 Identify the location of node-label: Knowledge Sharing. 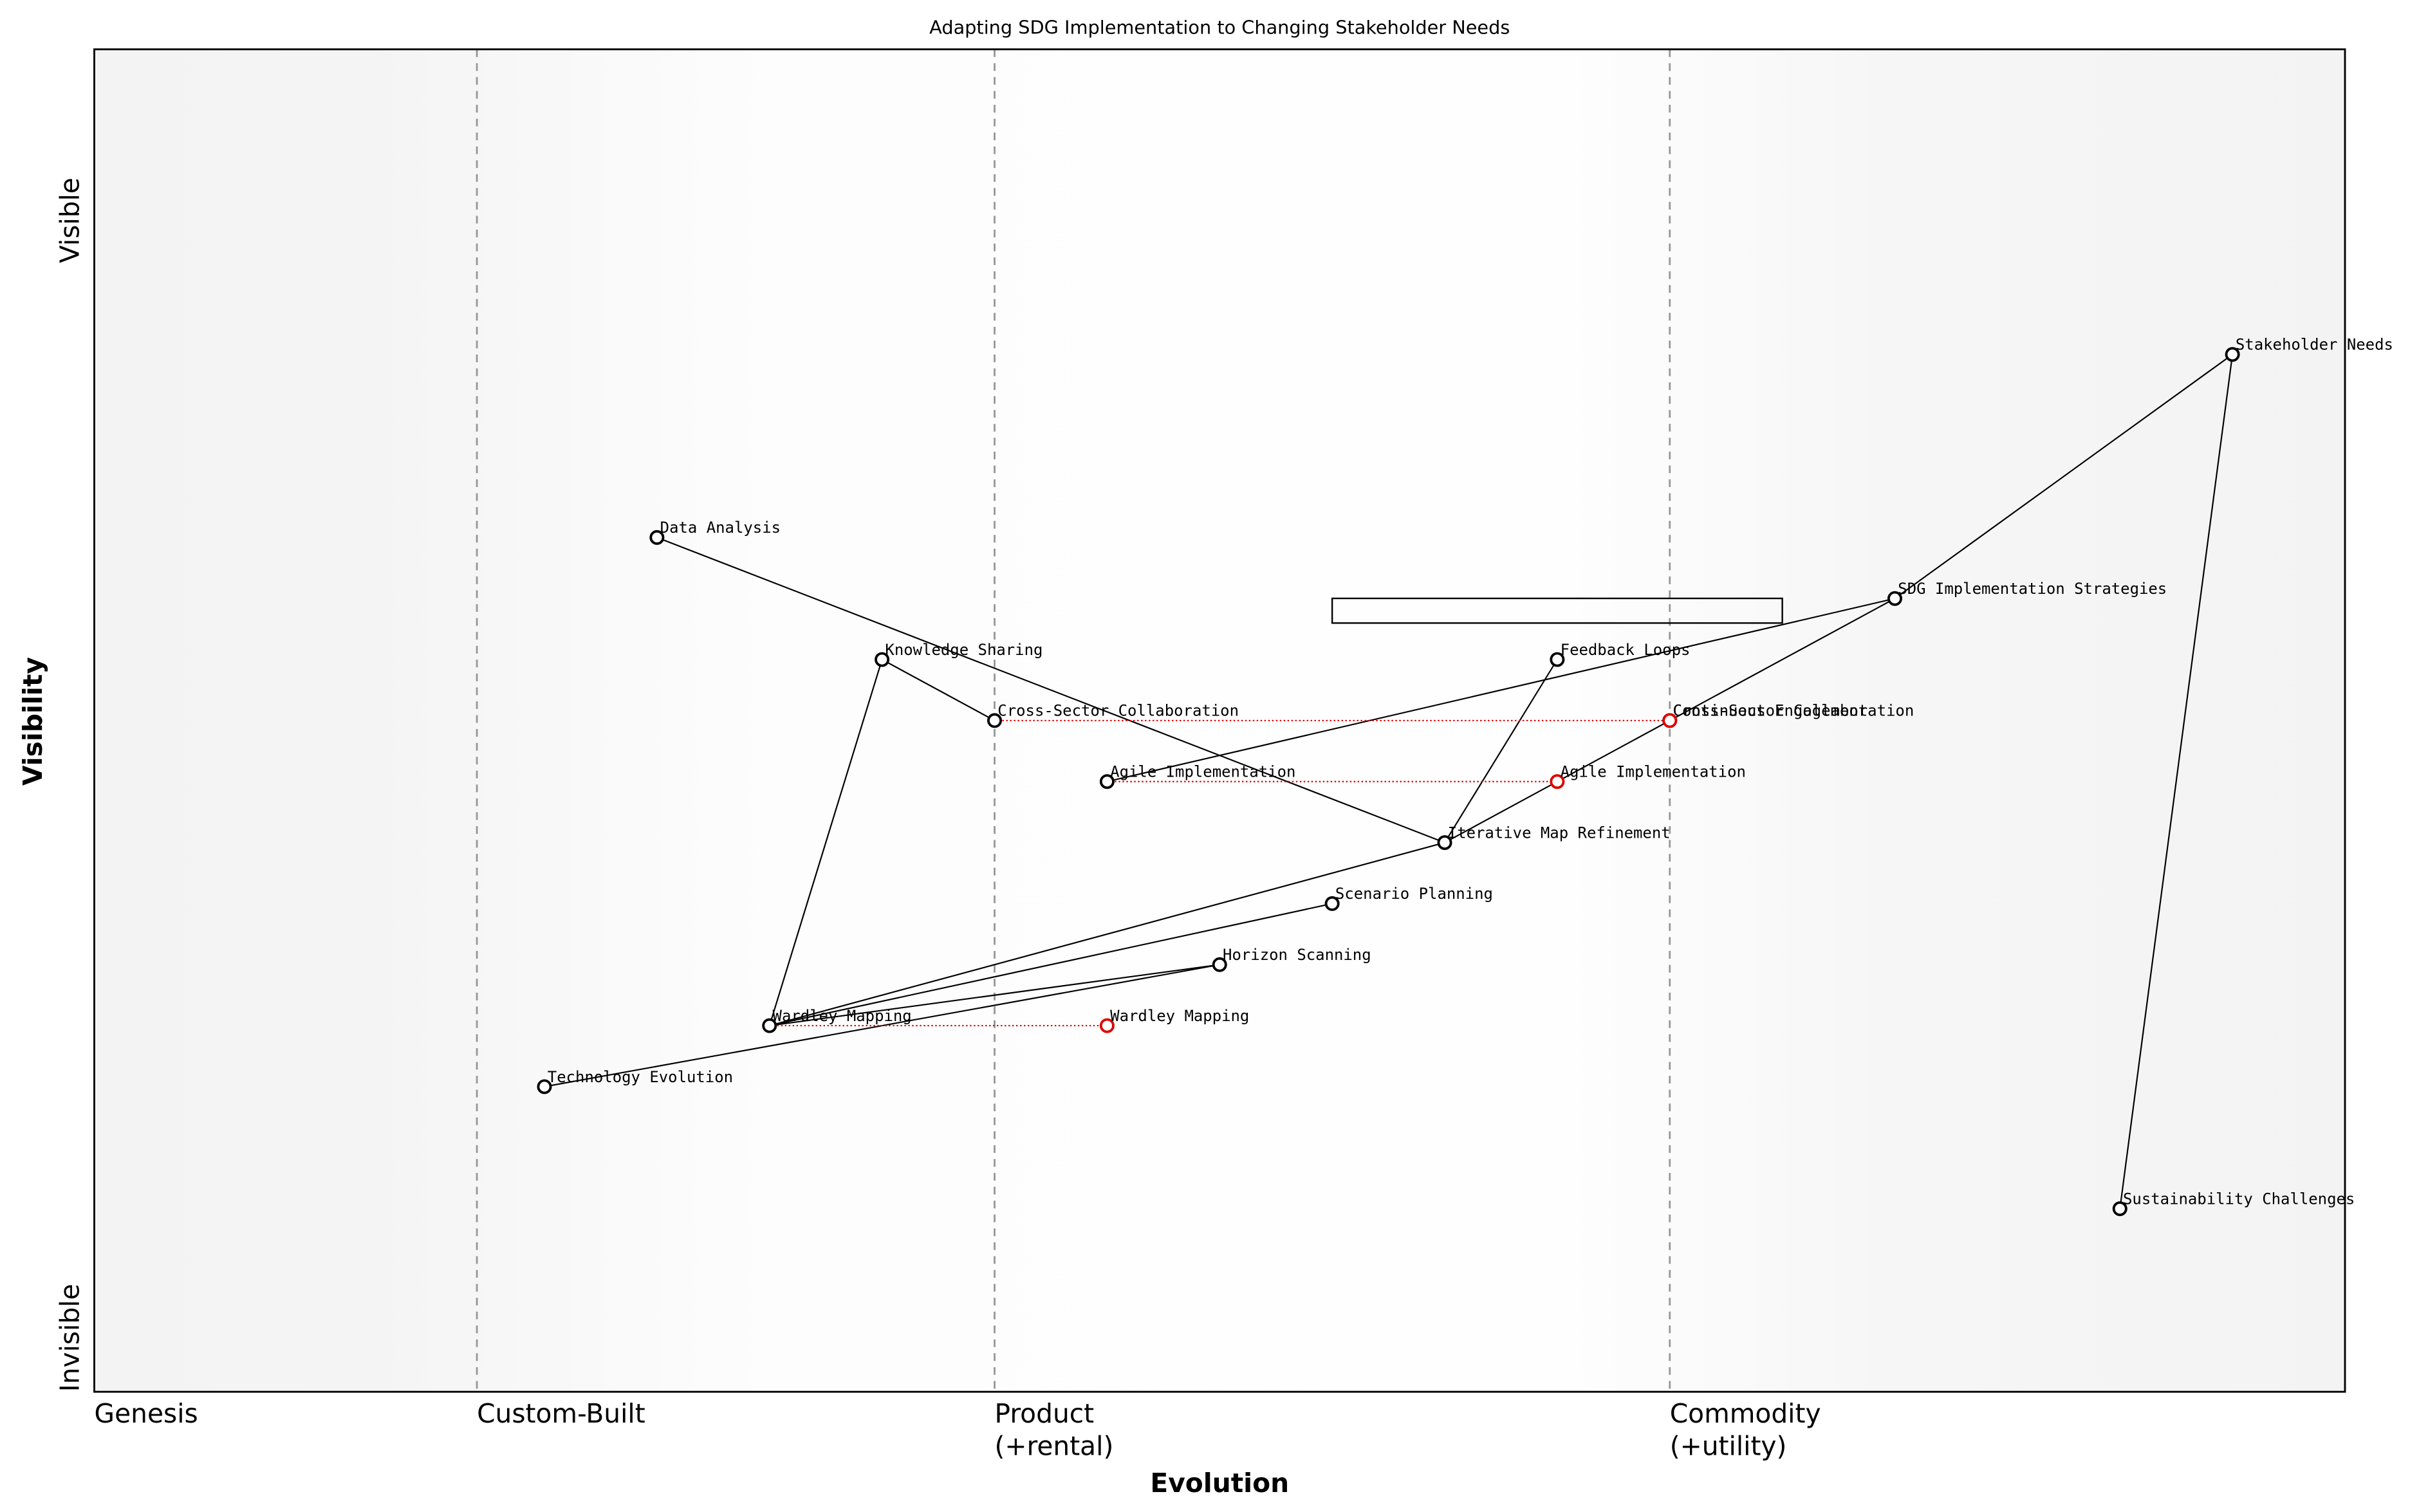
(964, 650).